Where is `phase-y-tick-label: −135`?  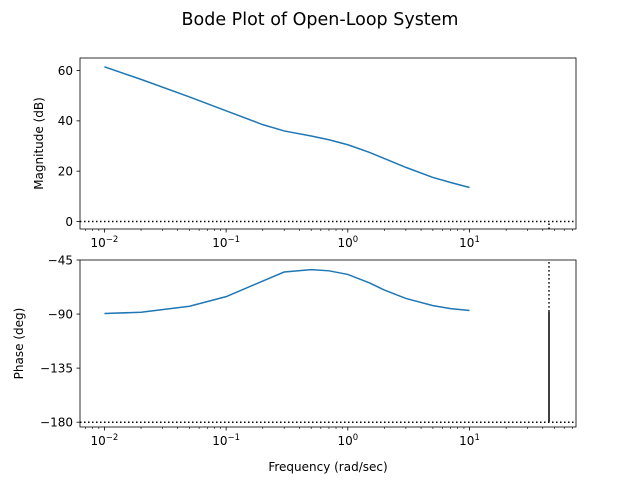 phase-y-tick-label: −135 is located at coordinates (56, 368).